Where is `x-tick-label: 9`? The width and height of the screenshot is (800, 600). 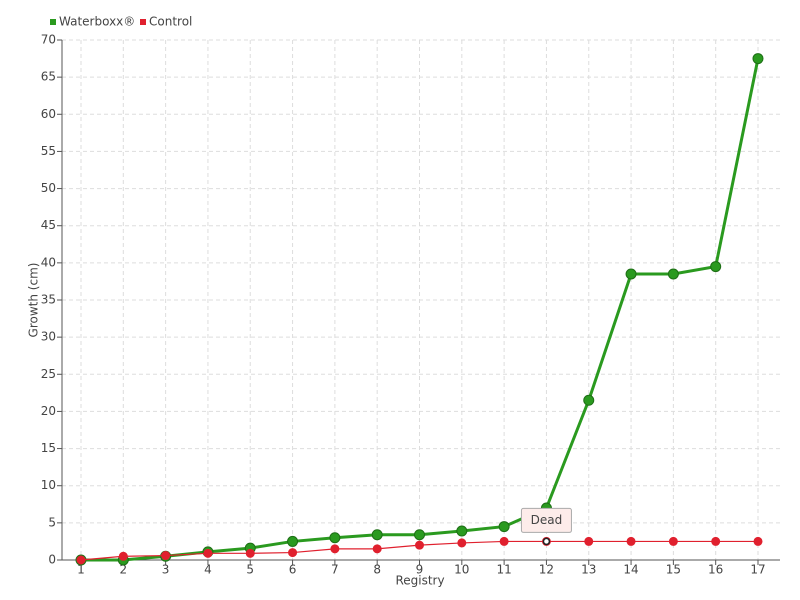
x-tick-label: 9 is located at coordinates (420, 570).